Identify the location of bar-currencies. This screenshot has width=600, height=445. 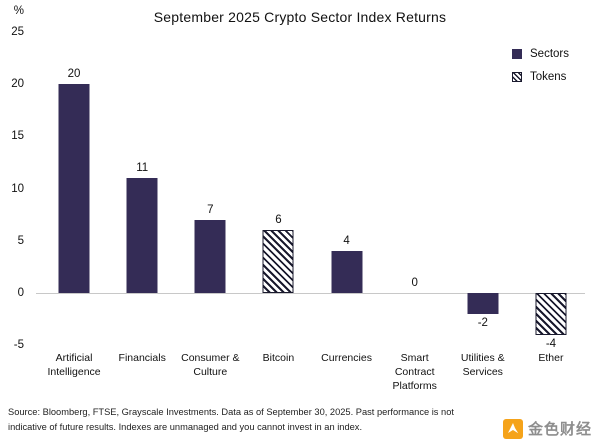
(347, 272).